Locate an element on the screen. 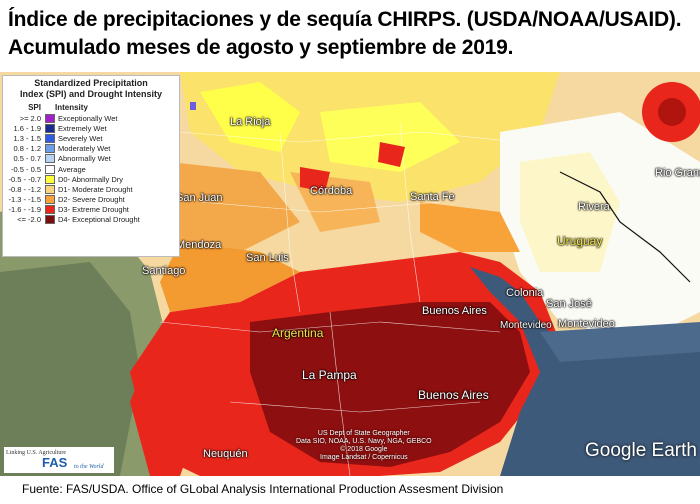 The width and height of the screenshot is (700, 504). legend-item: <= -2.0 D4- Exceptional Drought is located at coordinates (91, 220).